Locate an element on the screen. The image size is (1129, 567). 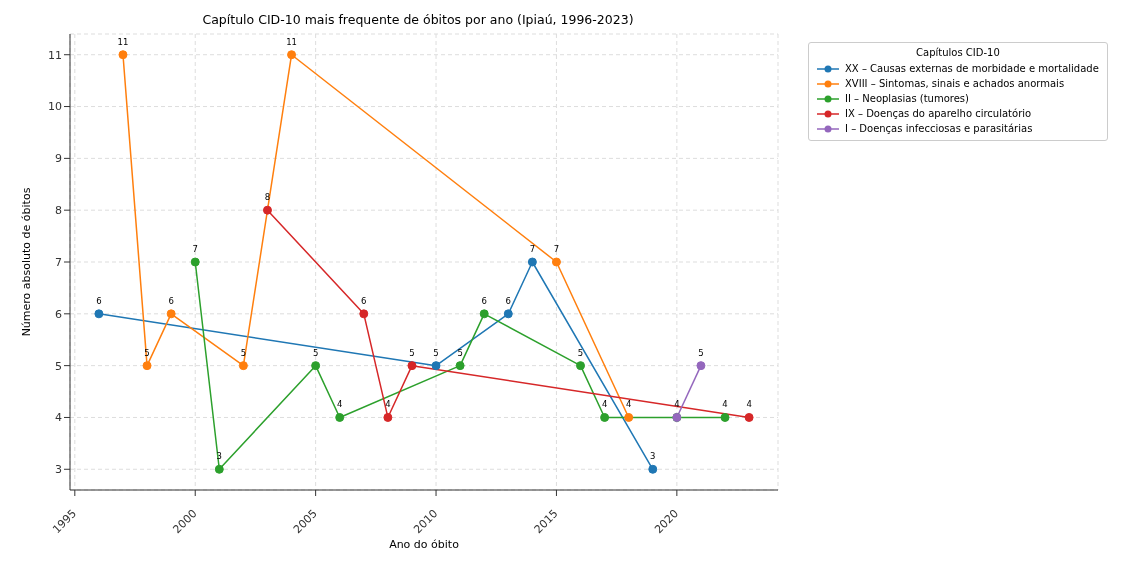
y-tick-label: 5 is located at coordinates (58, 366).